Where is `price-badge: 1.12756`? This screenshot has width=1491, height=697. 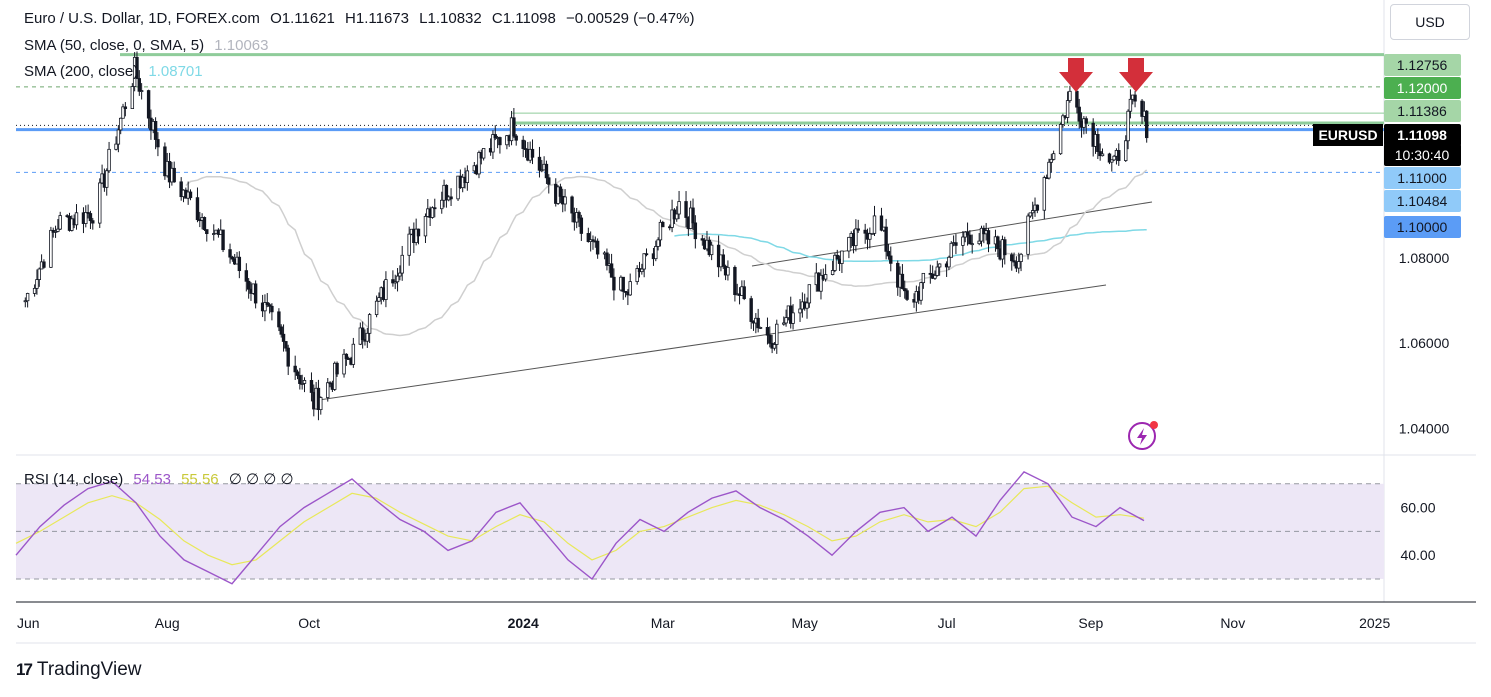
price-badge: 1.12756 is located at coordinates (1422, 65).